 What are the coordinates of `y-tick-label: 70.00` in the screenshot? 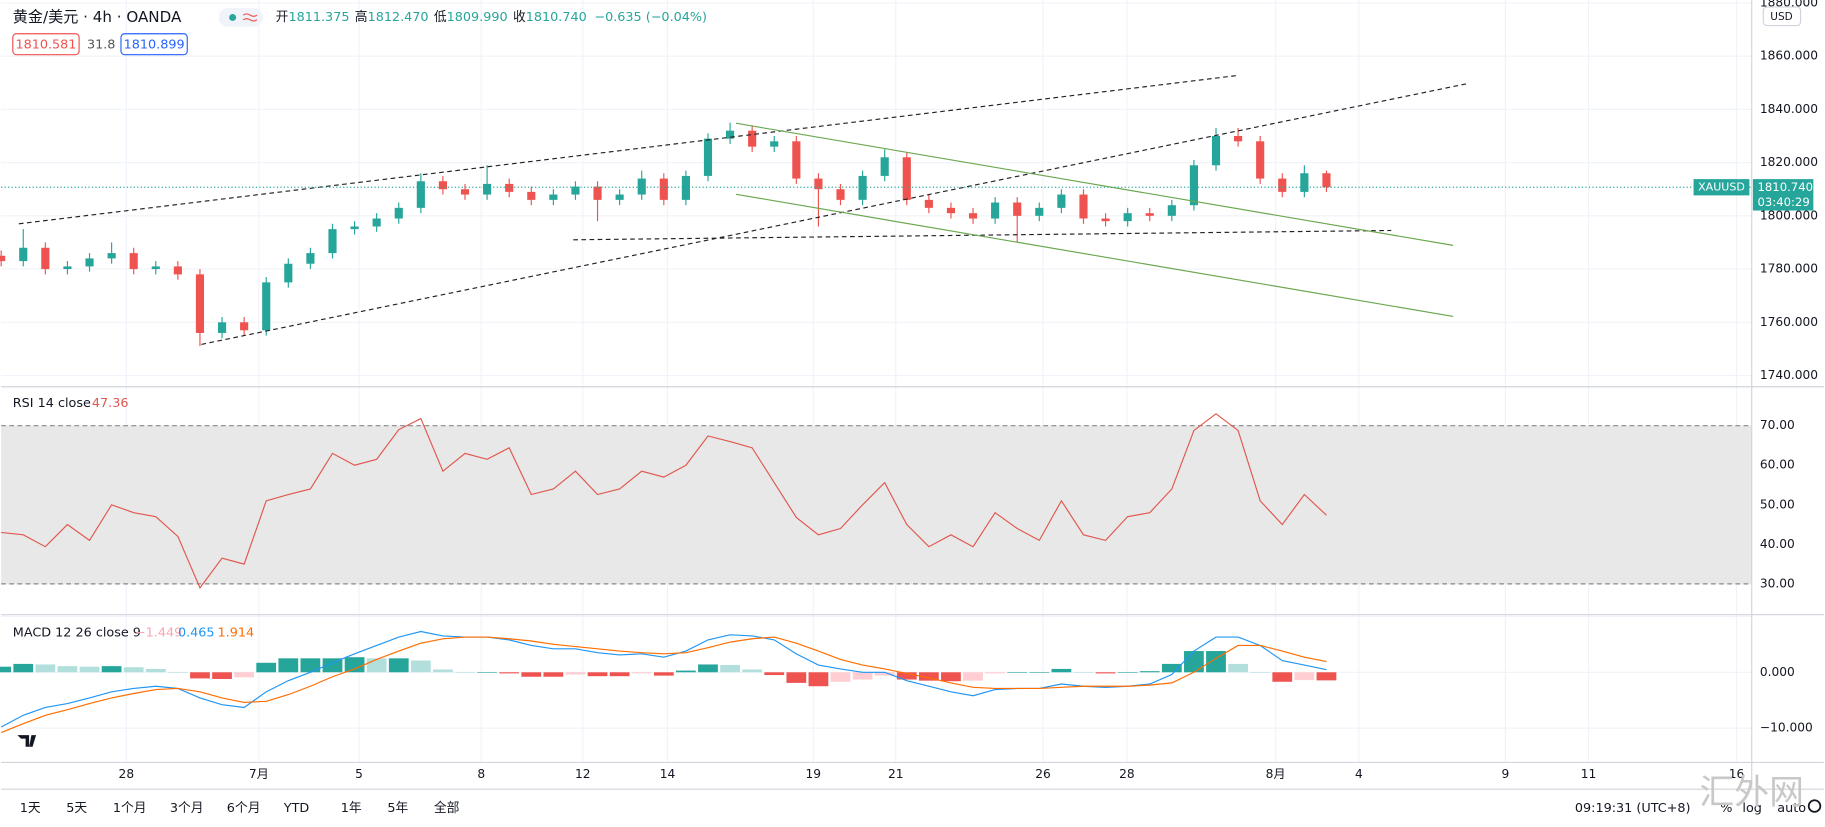 It's located at (1777, 425).